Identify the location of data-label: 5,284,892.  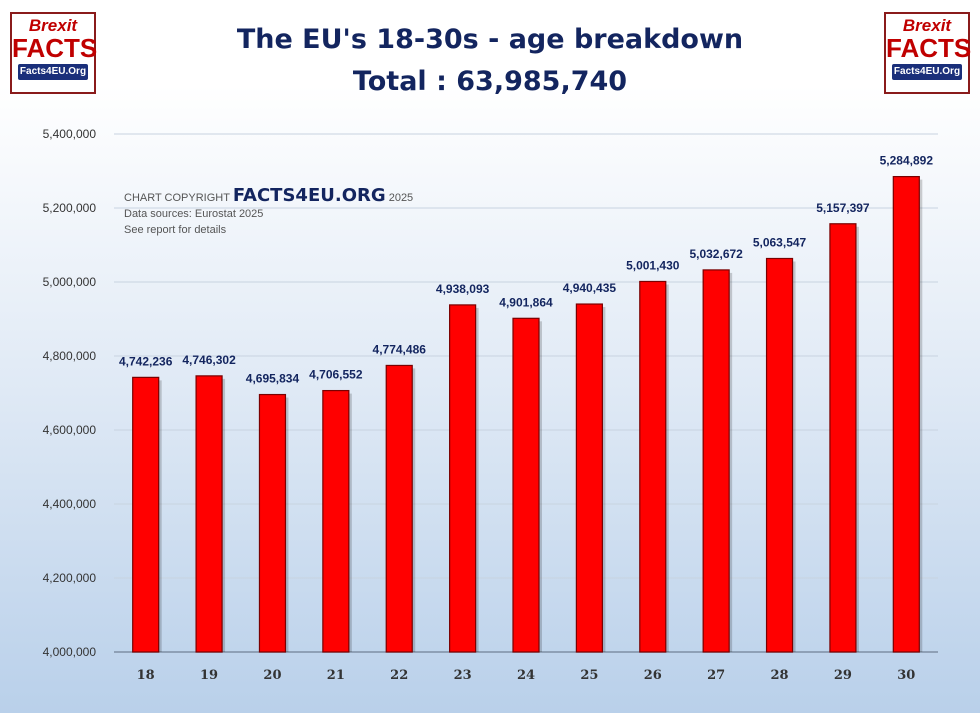
(907, 161).